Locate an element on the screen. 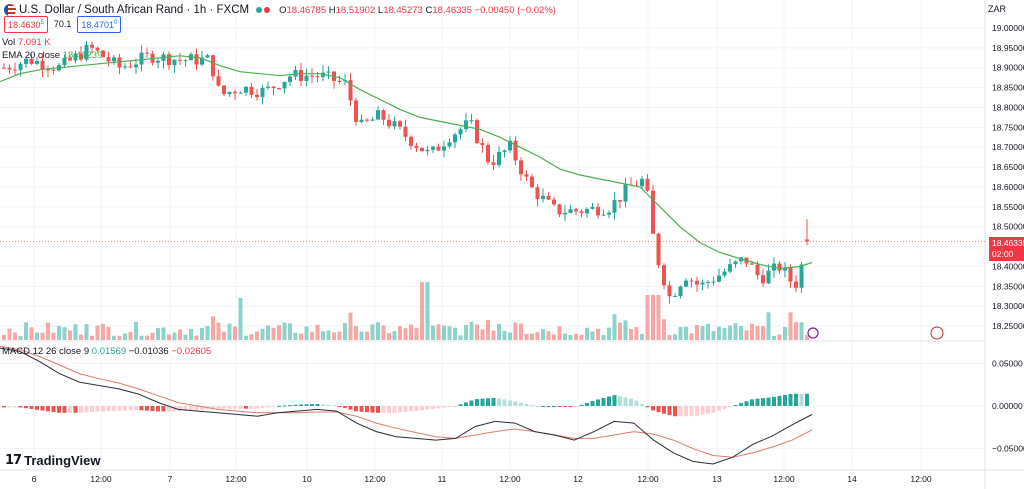 This screenshot has height=489, width=1024. y-tick-label: 18.65000 is located at coordinates (1008, 167).